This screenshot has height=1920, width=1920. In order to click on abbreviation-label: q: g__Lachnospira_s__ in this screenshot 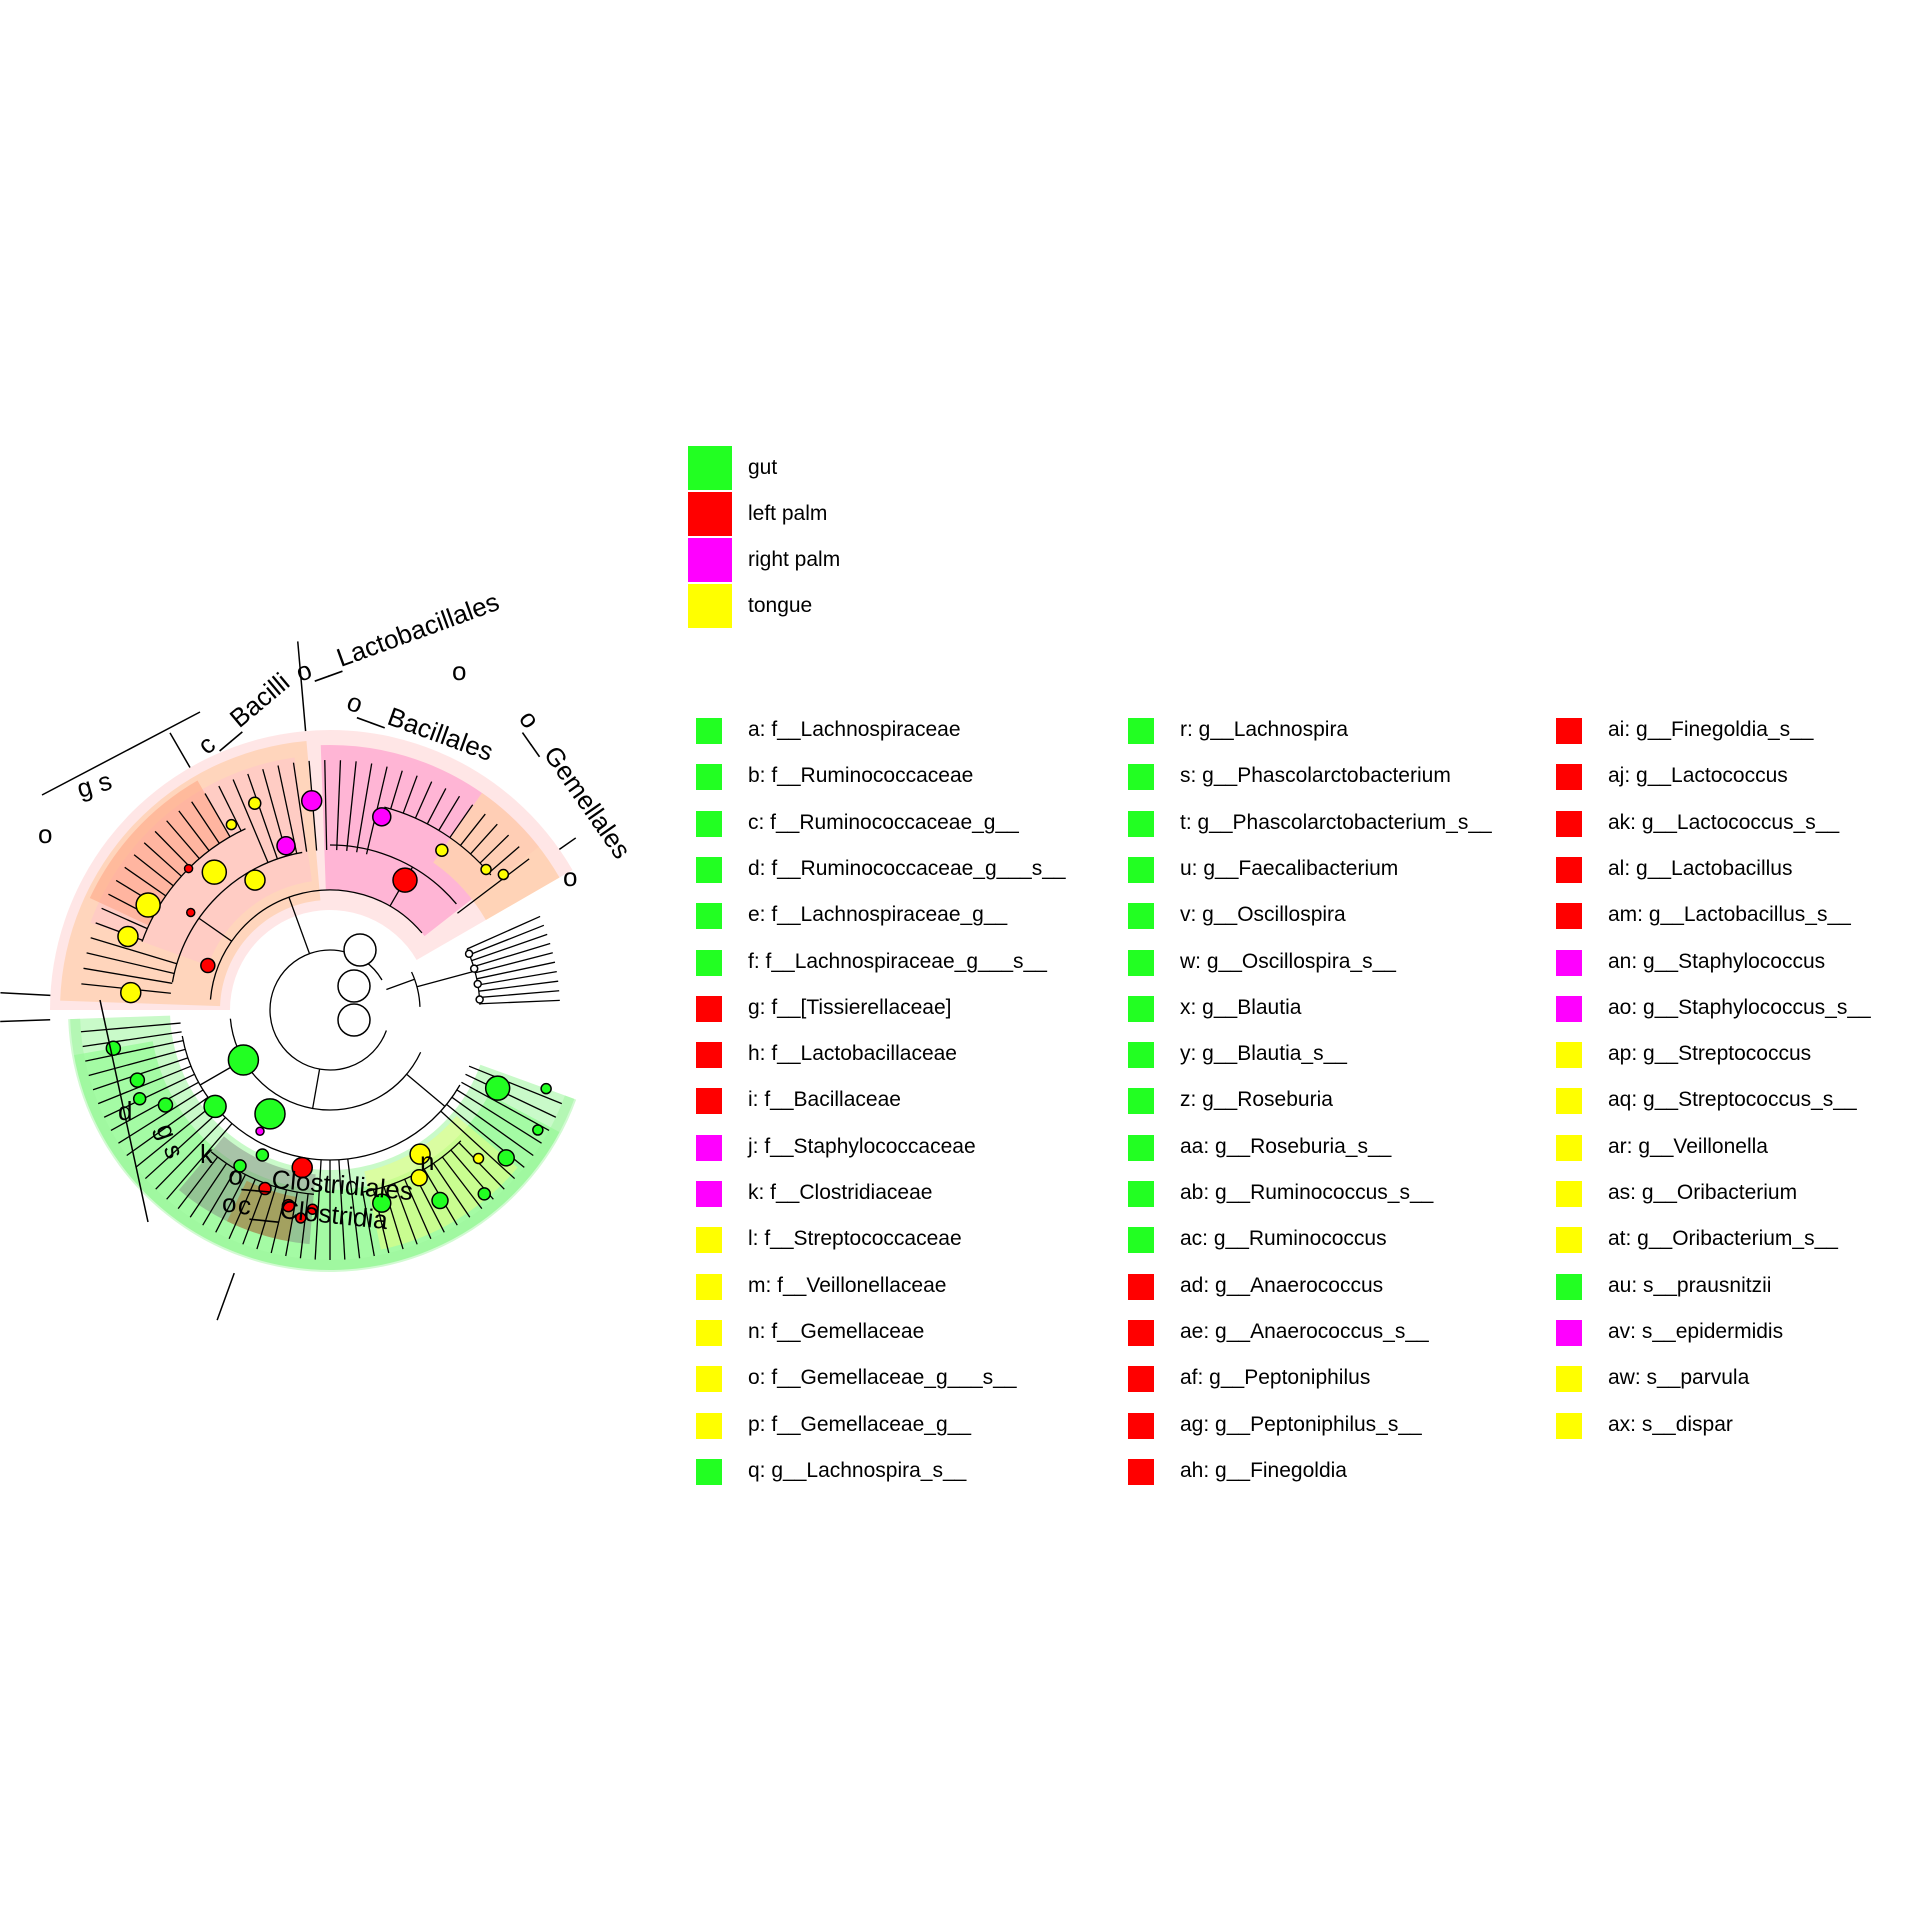, I will do `click(857, 1470)`.